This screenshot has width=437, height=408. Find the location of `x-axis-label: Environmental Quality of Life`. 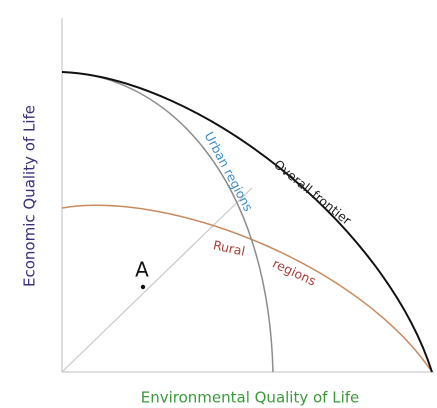

x-axis-label: Environmental Quality of Life is located at coordinates (250, 398).